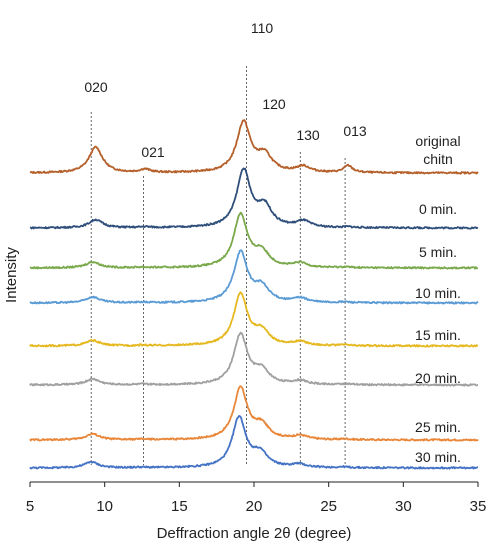 This screenshot has height=550, width=494. What do you see at coordinates (225, 90) in the screenshot?
I see `peak-labels: 020 021 110 120 130 013` at bounding box center [225, 90].